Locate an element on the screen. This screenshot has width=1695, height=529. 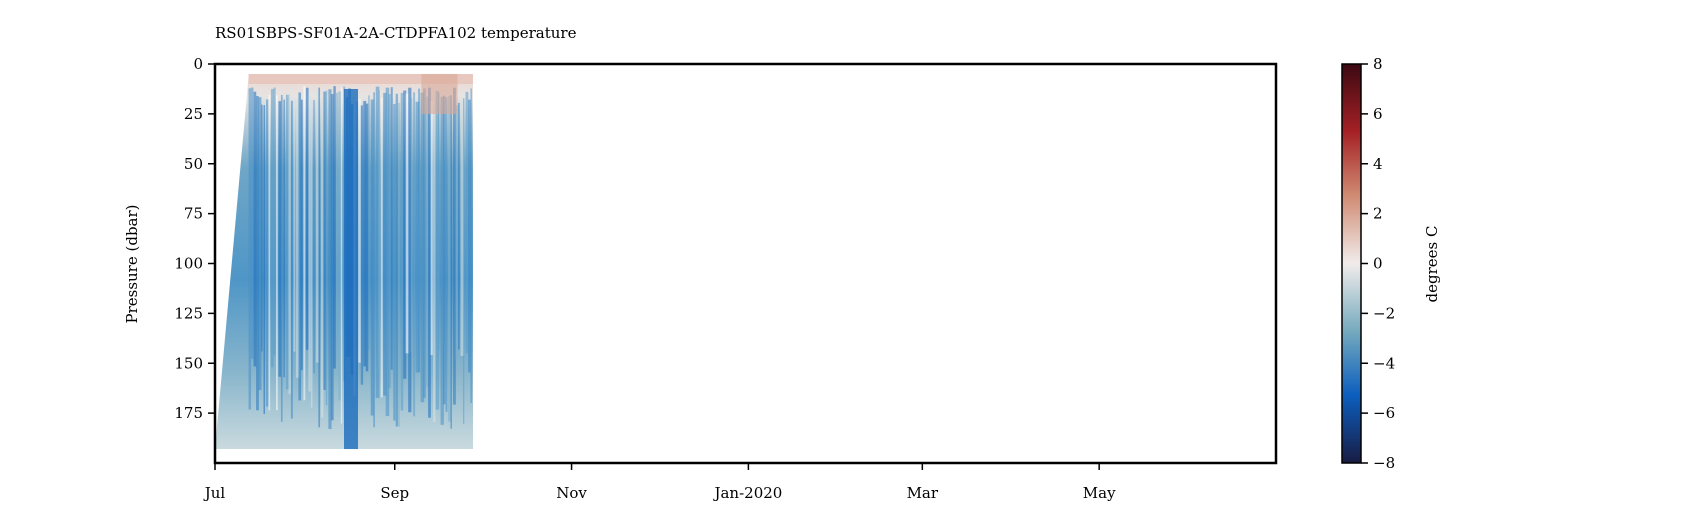
colorbar-tick-label: −2 is located at coordinates (1384, 313).